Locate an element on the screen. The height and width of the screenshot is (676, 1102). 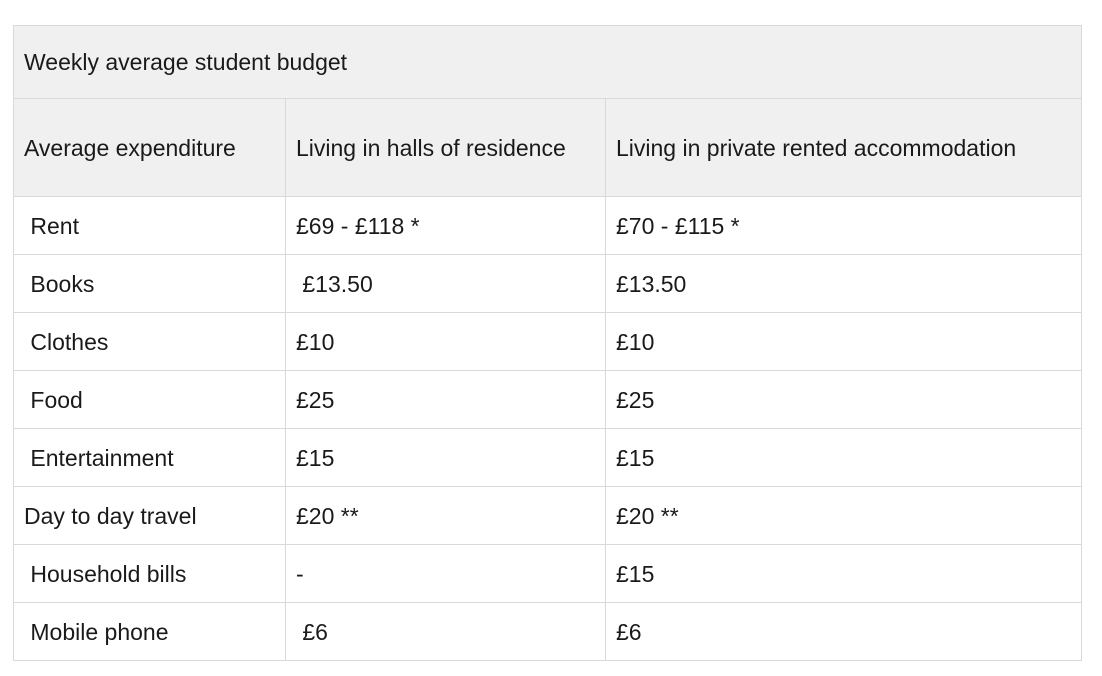
row-label: Books is located at coordinates (149, 283).